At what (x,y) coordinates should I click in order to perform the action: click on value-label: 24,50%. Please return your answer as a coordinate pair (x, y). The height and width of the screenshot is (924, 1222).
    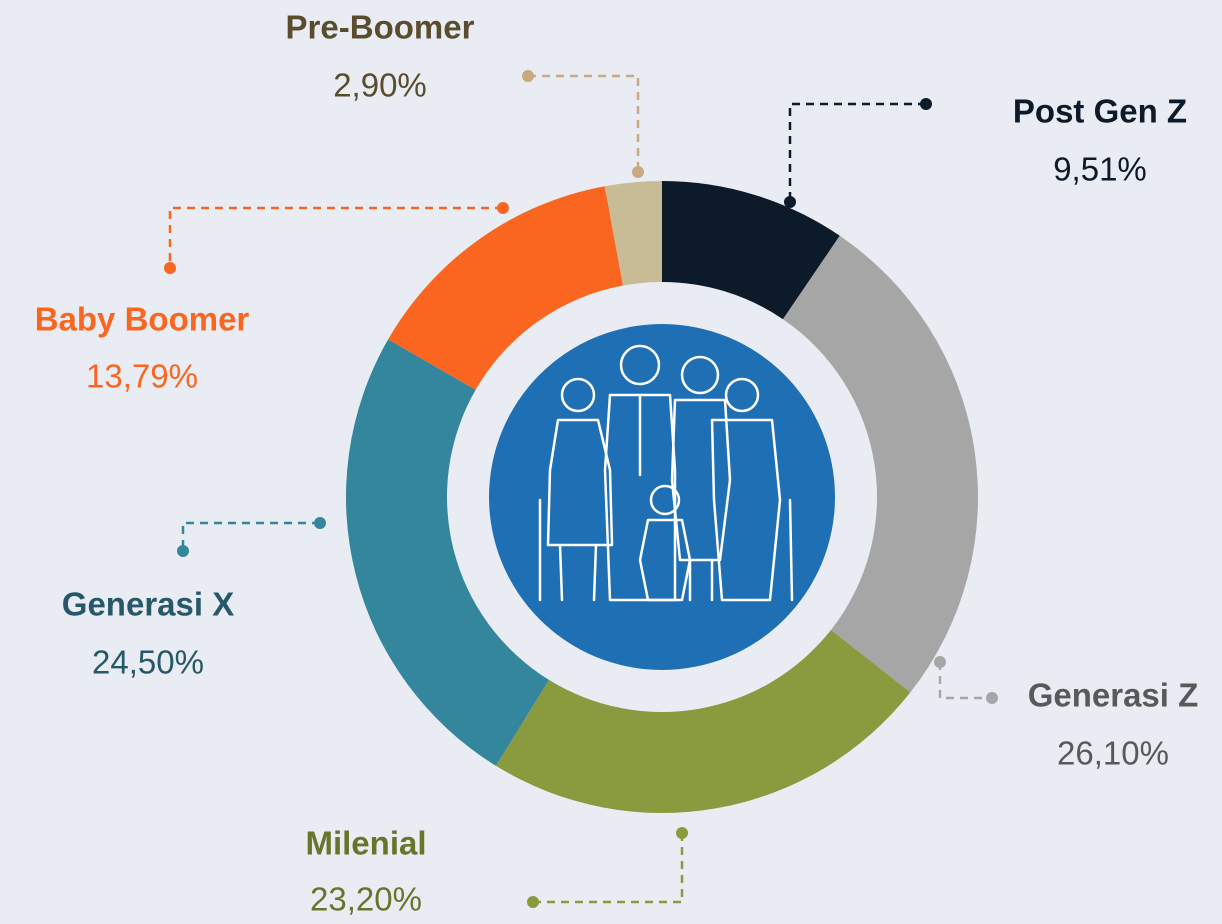
    Looking at the image, I should click on (148, 662).